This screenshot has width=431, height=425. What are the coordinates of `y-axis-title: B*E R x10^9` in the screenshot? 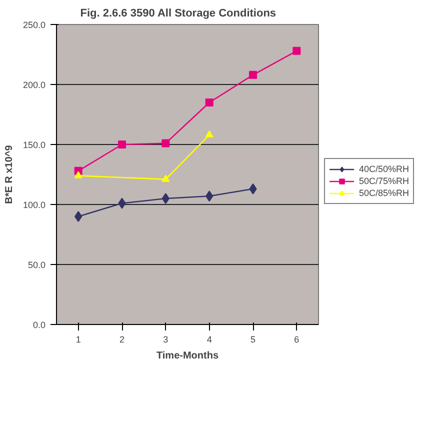 It's located at (9, 174).